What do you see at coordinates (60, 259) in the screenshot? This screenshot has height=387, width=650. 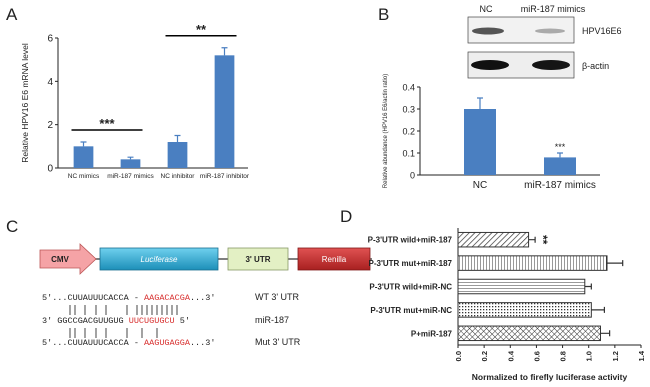 I see `element-label: CMV` at bounding box center [60, 259].